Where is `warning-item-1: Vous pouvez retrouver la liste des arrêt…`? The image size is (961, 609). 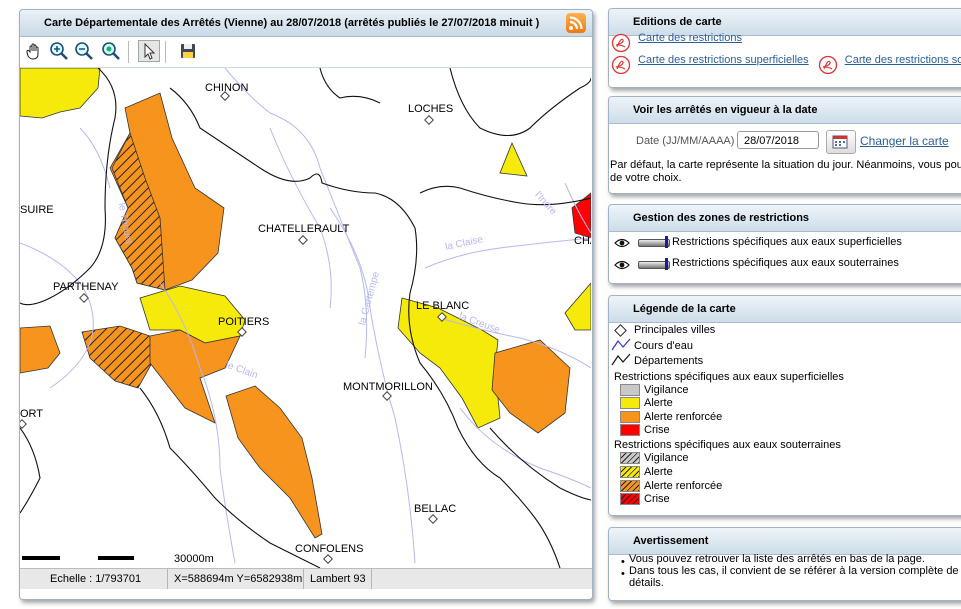 warning-item-1: Vous pouvez retrouver la liste des arrêt… is located at coordinates (777, 559).